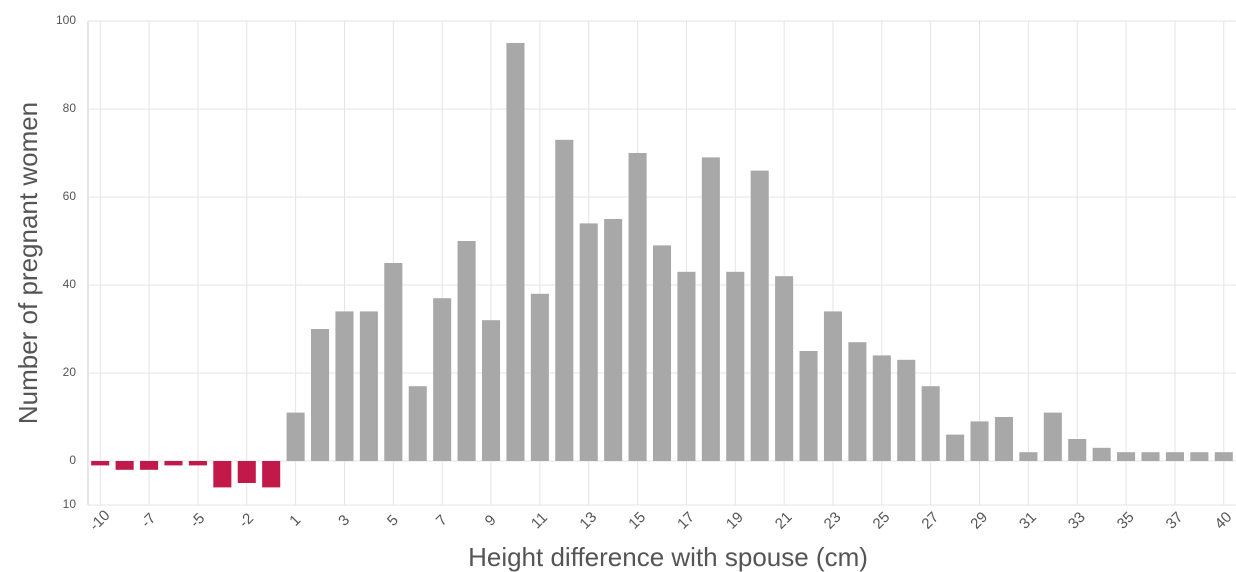 The width and height of the screenshot is (1236, 572). I want to click on x-tick-label: 23, so click(833, 521).